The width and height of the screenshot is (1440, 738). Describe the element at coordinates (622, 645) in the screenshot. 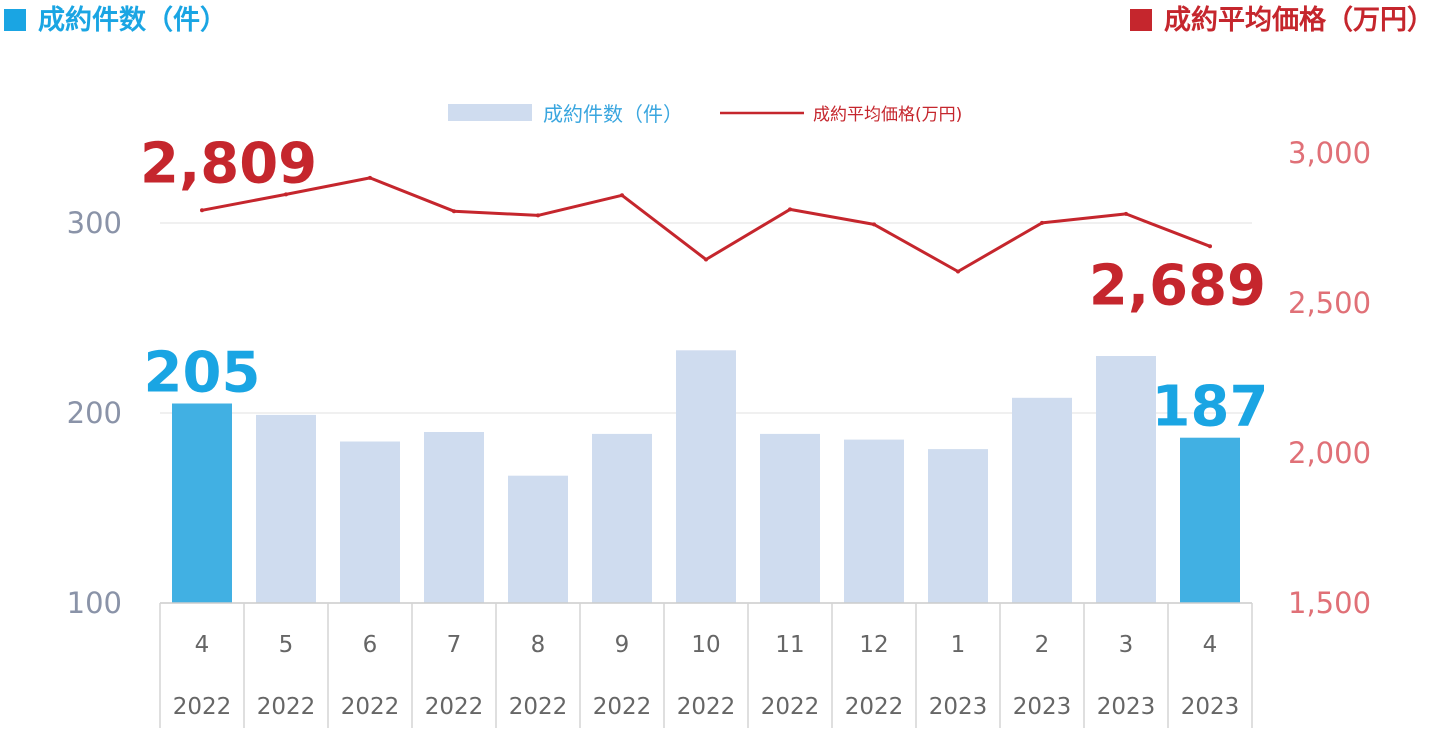

I see `x-tick-label-5: 9` at that location.